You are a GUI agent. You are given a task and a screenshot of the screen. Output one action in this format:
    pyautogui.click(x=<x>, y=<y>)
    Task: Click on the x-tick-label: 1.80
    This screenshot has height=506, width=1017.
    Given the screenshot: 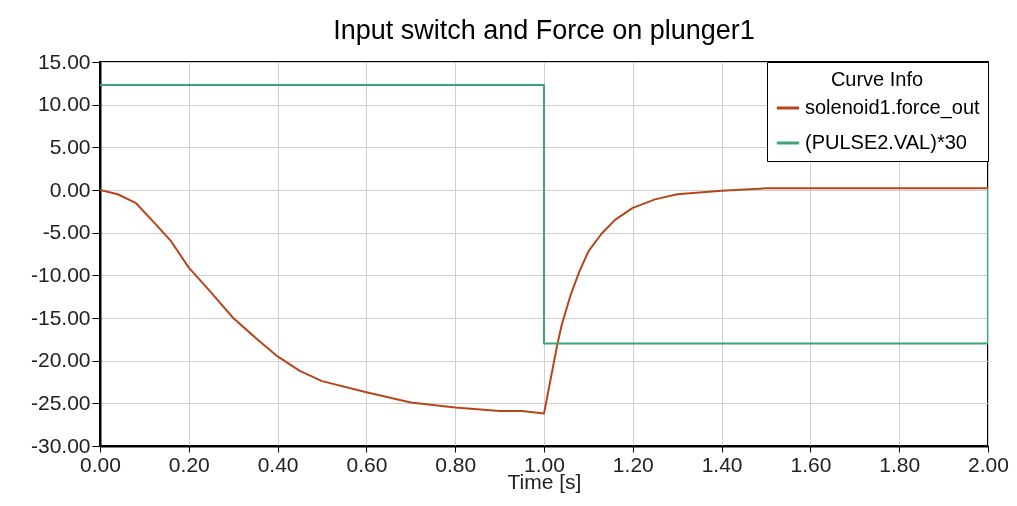 What is the action you would take?
    pyautogui.click(x=900, y=464)
    